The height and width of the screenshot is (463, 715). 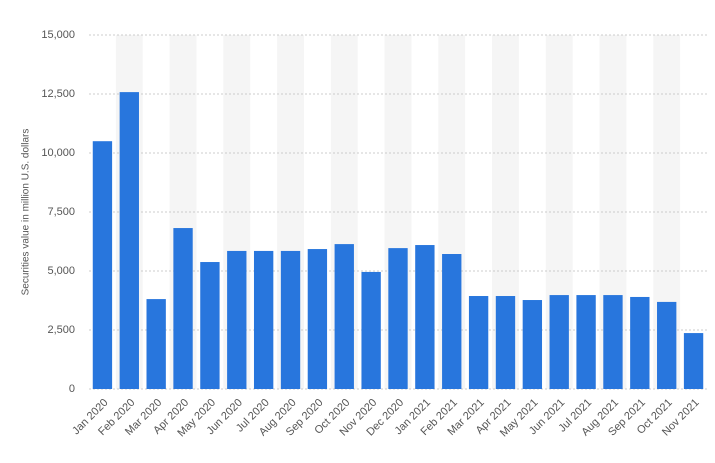 I want to click on y-tick-label: 10,000, so click(x=58, y=153).